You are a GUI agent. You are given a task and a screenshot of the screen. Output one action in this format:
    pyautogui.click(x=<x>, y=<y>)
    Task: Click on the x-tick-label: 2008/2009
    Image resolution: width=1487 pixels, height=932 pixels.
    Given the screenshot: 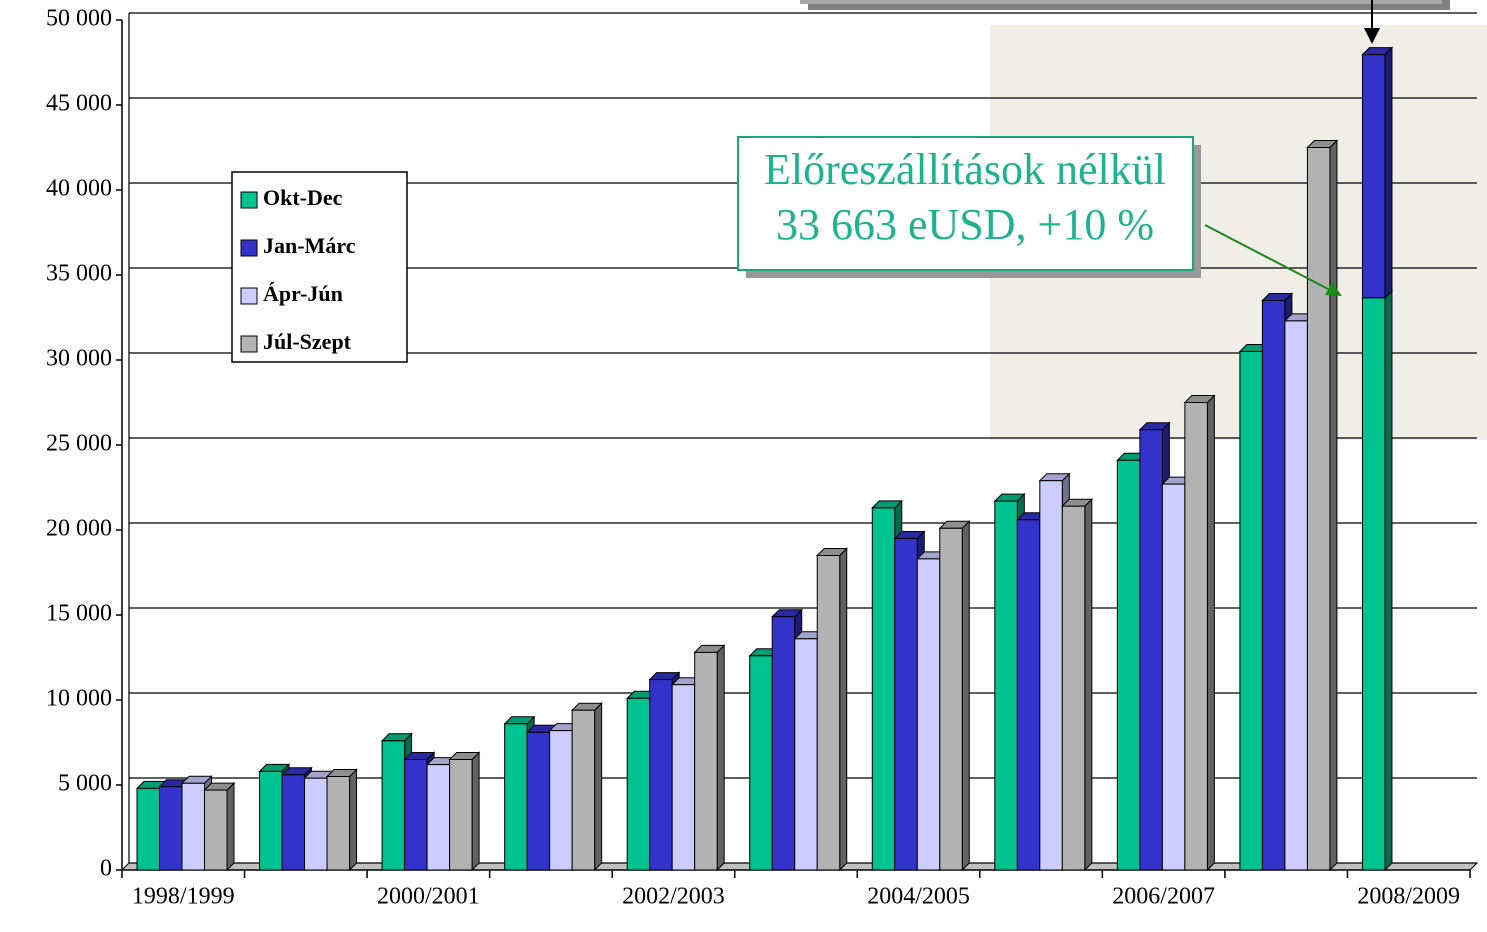 What is the action you would take?
    pyautogui.click(x=1408, y=897)
    